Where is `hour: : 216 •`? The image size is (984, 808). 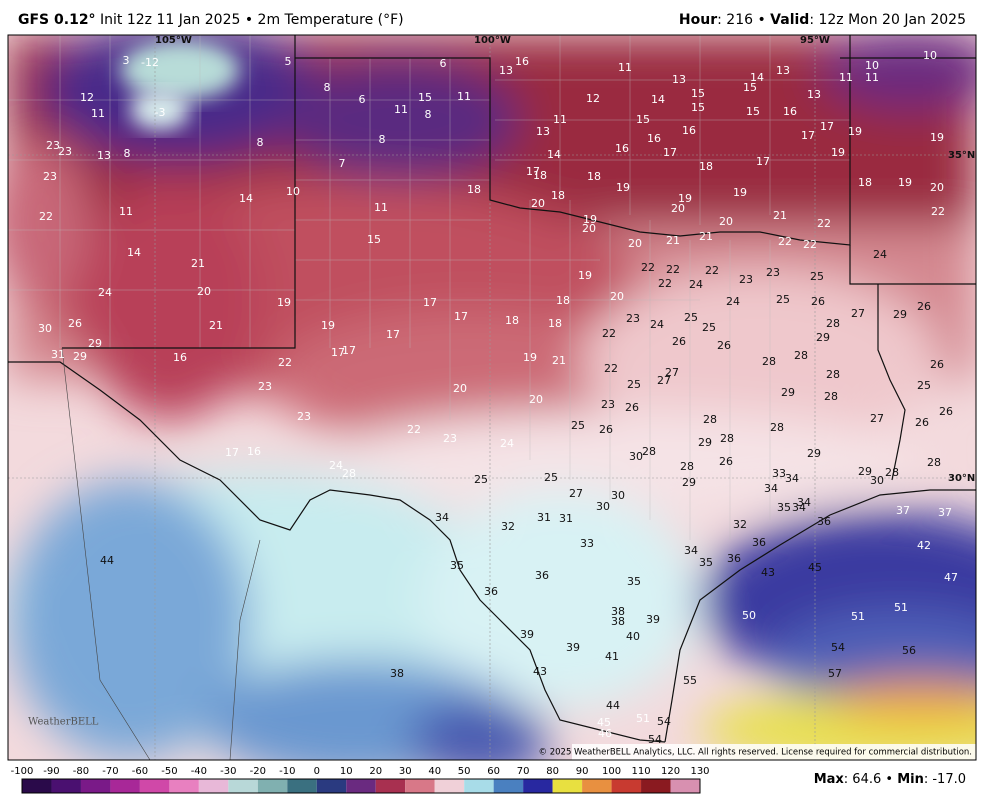
hour: : 216 • is located at coordinates (743, 20).